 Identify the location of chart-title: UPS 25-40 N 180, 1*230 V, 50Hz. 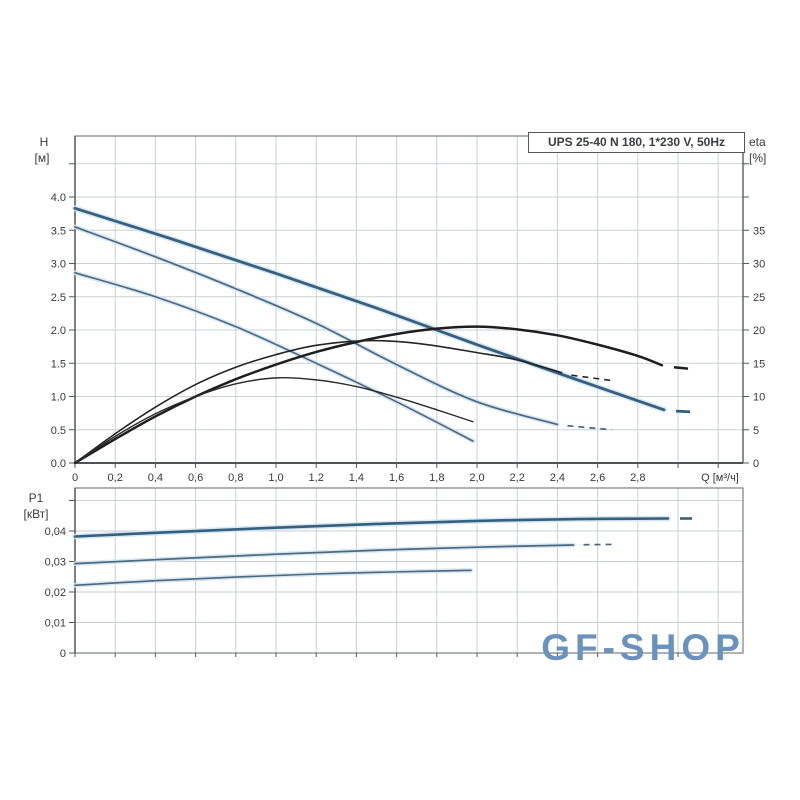
(636, 142).